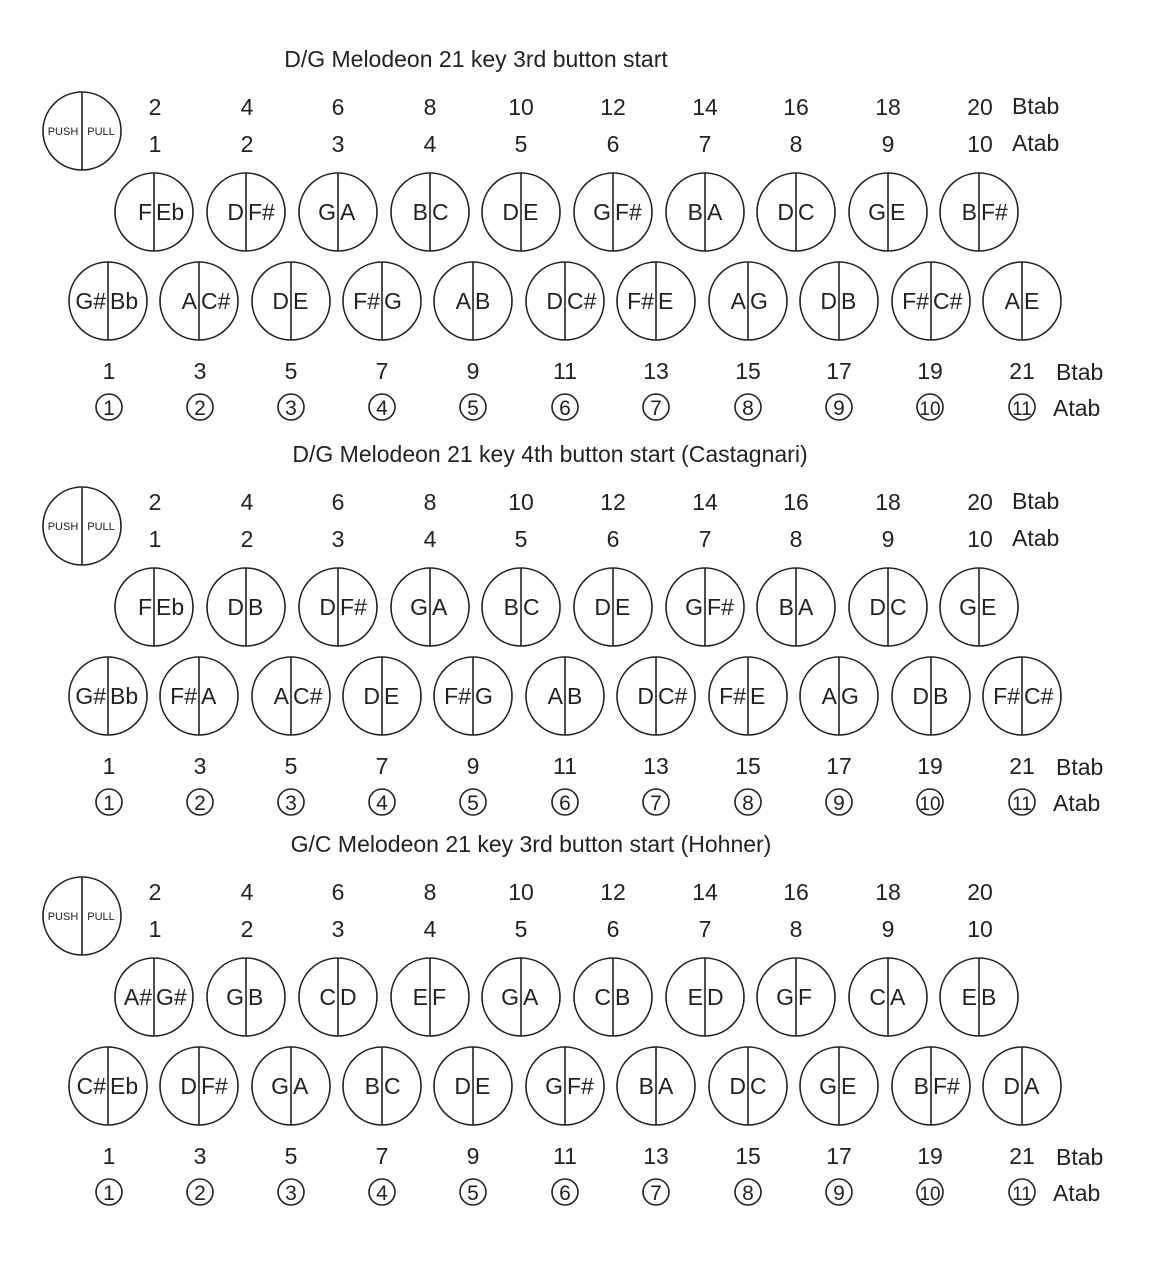  What do you see at coordinates (199, 1086) in the screenshot?
I see `outer-row-button: D F#` at bounding box center [199, 1086].